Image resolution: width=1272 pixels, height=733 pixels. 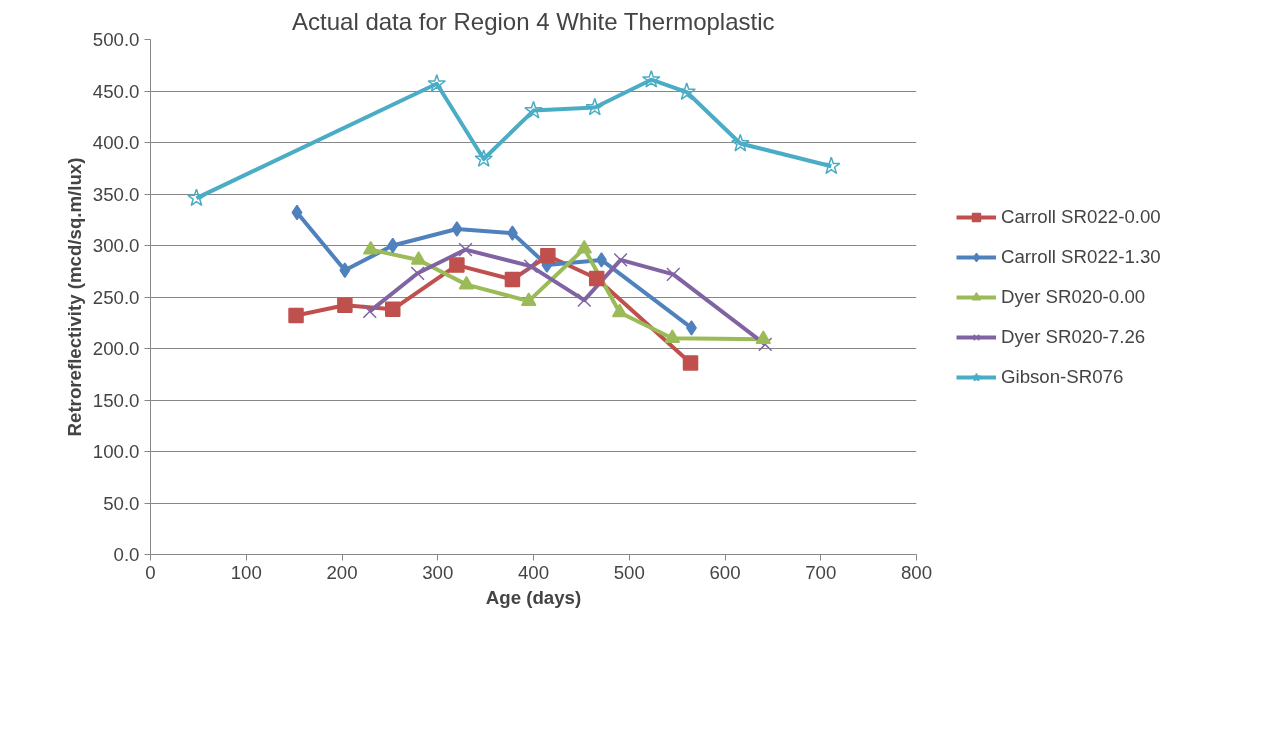 I want to click on x-tick-label: 600, so click(x=725, y=572).